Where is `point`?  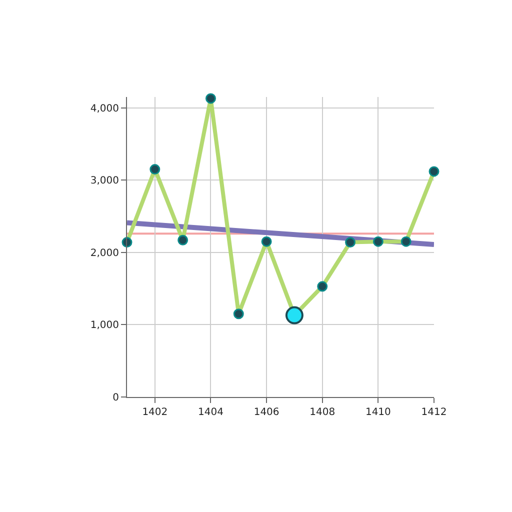
point is located at coordinates (294, 315).